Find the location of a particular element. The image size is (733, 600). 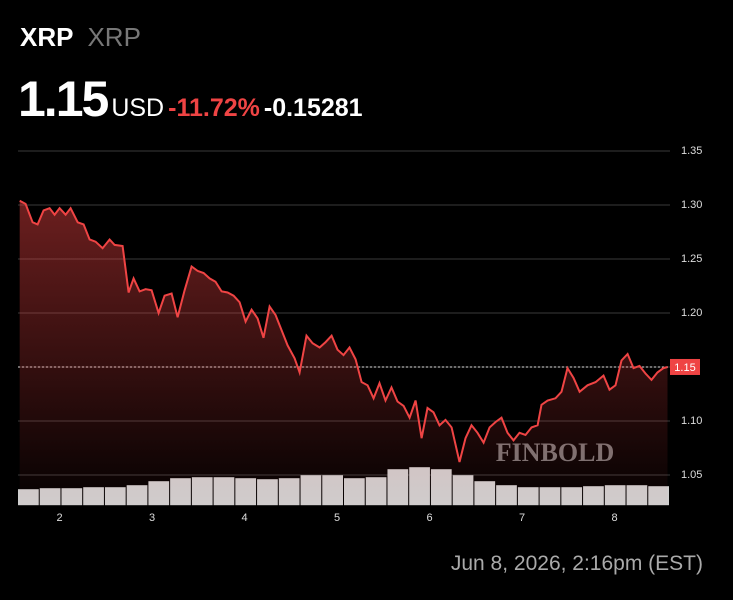

price-label-box is located at coordinates (685, 366).